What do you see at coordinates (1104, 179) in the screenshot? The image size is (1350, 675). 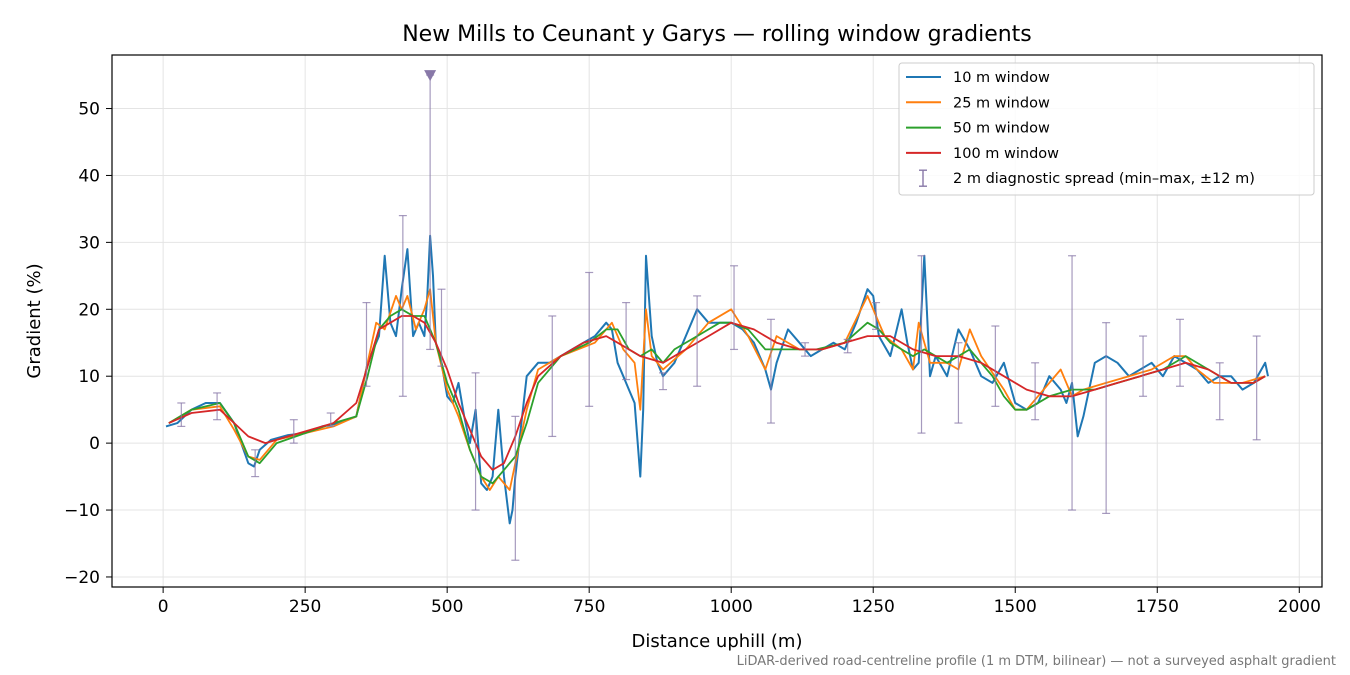 I see `legend-label-5: 2 m diagnostic spread (min–max, ±12 m)` at bounding box center [1104, 179].